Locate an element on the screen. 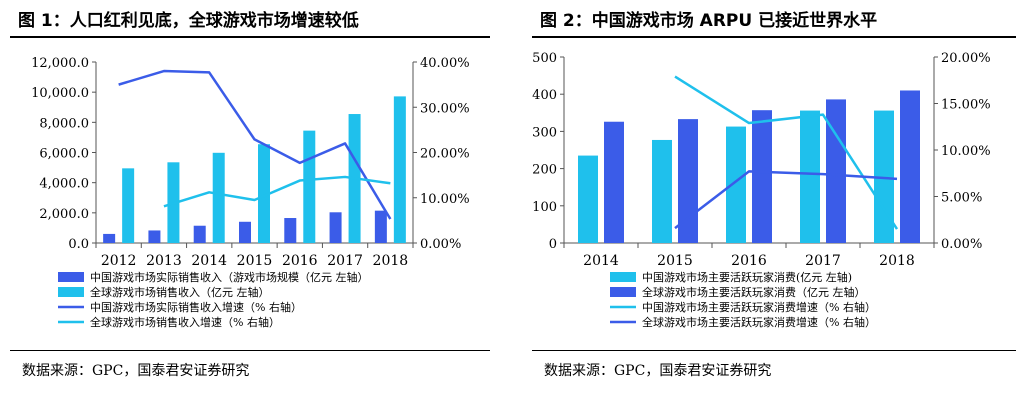  y-tick-label-left: 10,000.0 is located at coordinates (60, 93).